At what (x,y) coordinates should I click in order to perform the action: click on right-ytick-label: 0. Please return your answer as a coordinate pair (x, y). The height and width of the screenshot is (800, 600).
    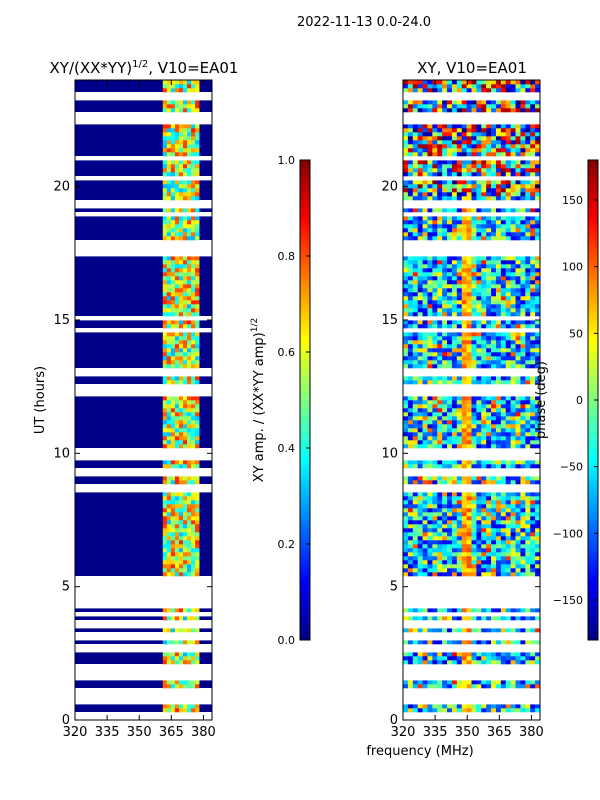
    Looking at the image, I should click on (394, 720).